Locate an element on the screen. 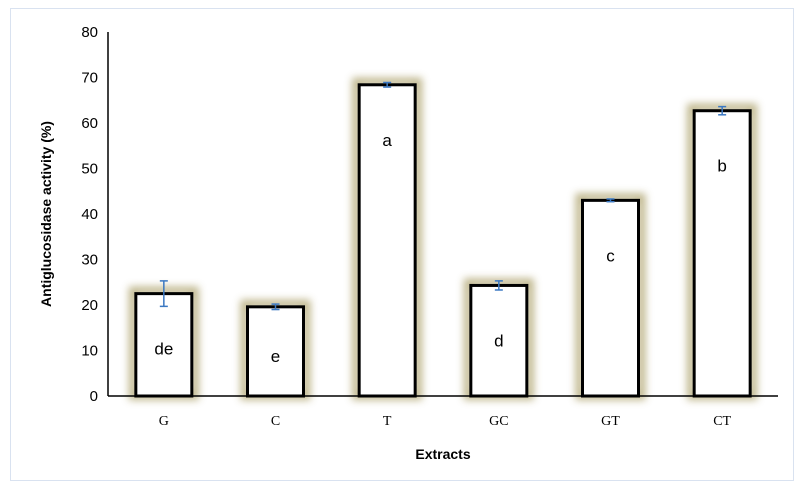 Image resolution: width=804 pixels, height=489 pixels. bar-ct is located at coordinates (722, 253).